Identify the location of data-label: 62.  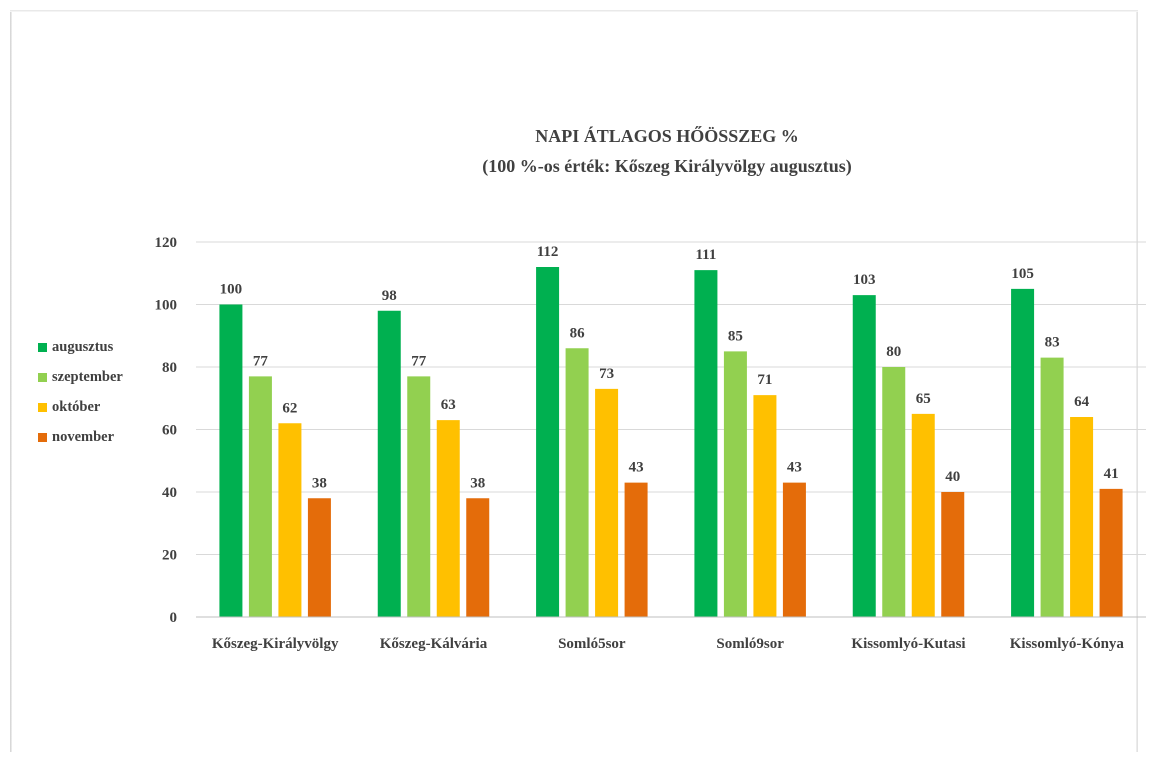
(289, 408).